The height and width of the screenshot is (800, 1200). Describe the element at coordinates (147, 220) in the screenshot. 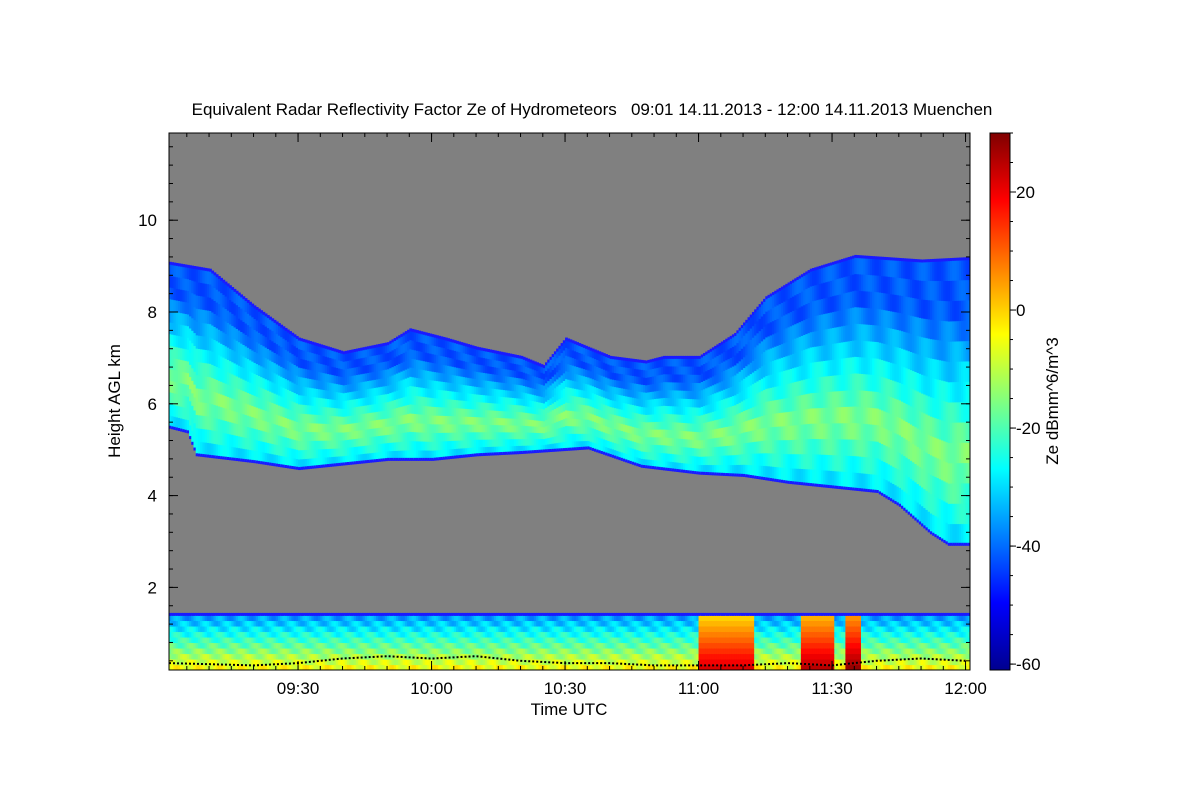

I see `y-tick-label: 10` at that location.